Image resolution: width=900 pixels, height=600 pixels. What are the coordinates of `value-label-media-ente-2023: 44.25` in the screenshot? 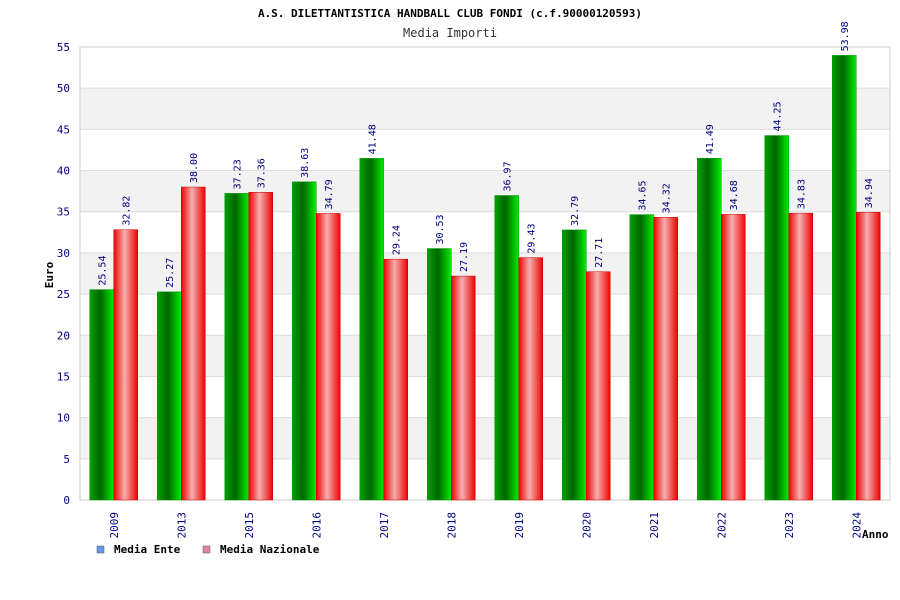 It's located at (778, 116).